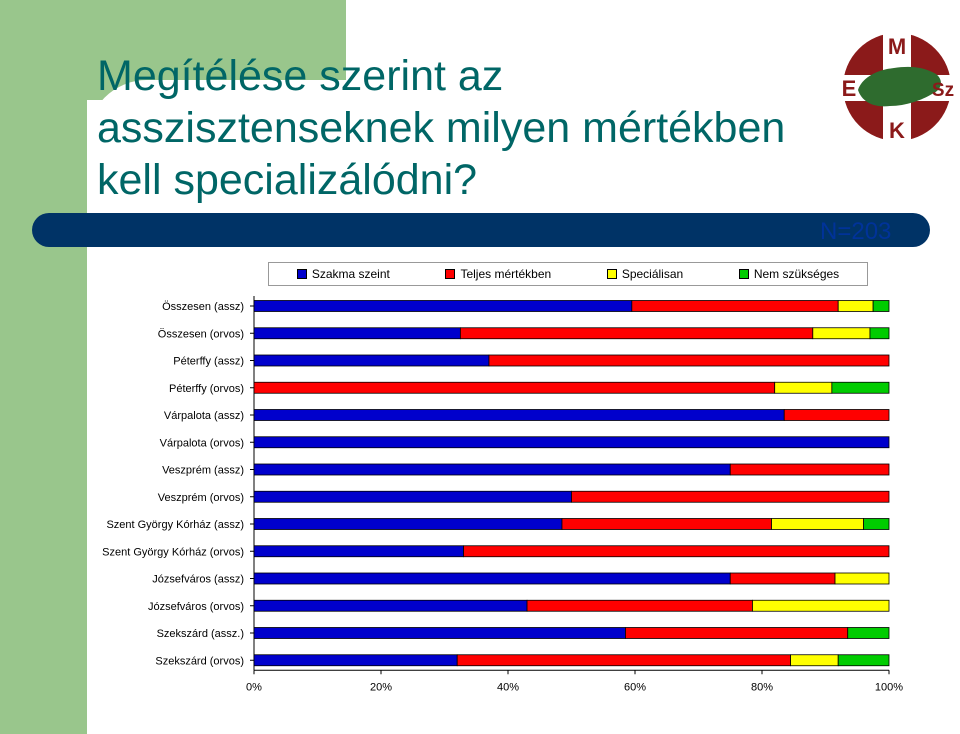  I want to click on category-label: Szent György Kórház (assz), so click(175, 525).